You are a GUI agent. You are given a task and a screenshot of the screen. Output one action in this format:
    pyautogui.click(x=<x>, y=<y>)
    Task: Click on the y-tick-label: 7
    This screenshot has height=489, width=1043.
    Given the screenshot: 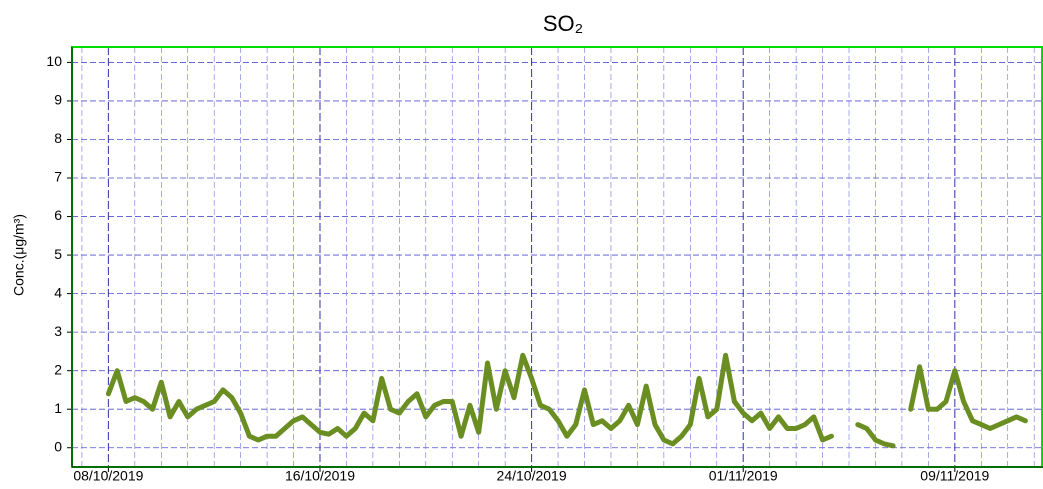 What is the action you would take?
    pyautogui.click(x=58, y=177)
    